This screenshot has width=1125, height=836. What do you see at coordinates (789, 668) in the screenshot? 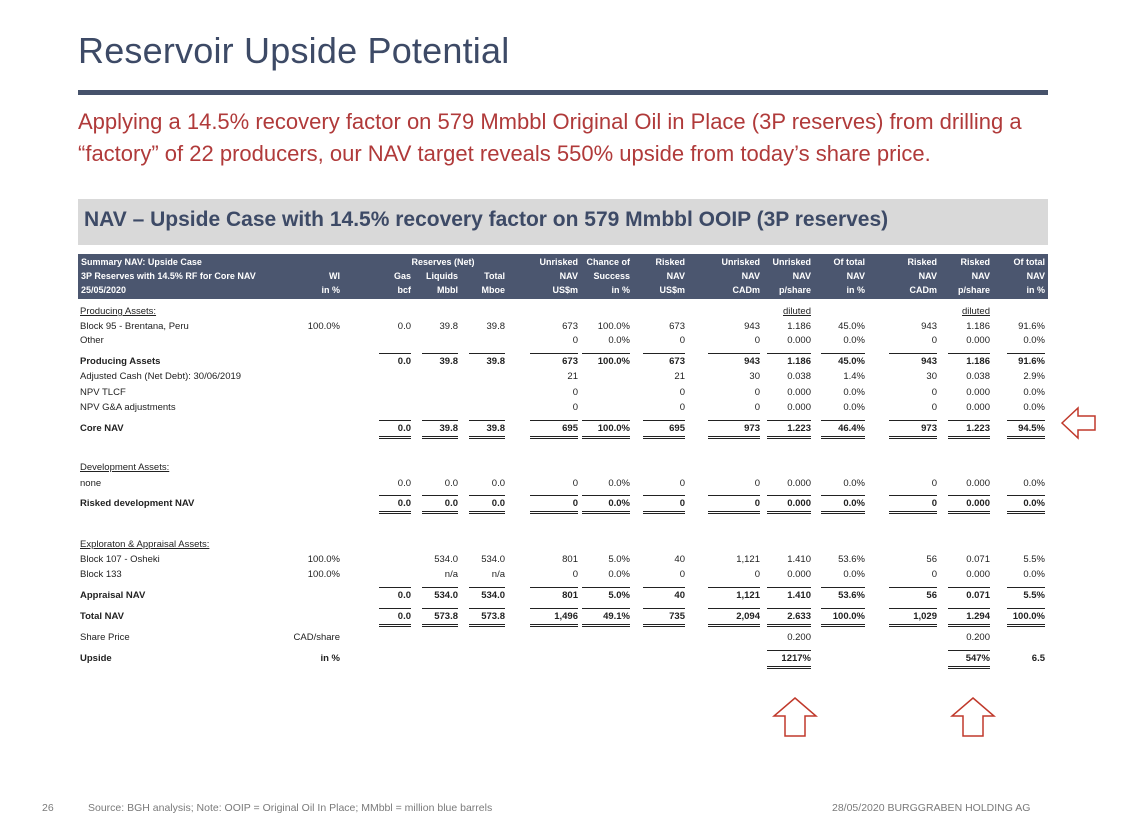
I see `upside-rule-bottom` at bounding box center [789, 668].